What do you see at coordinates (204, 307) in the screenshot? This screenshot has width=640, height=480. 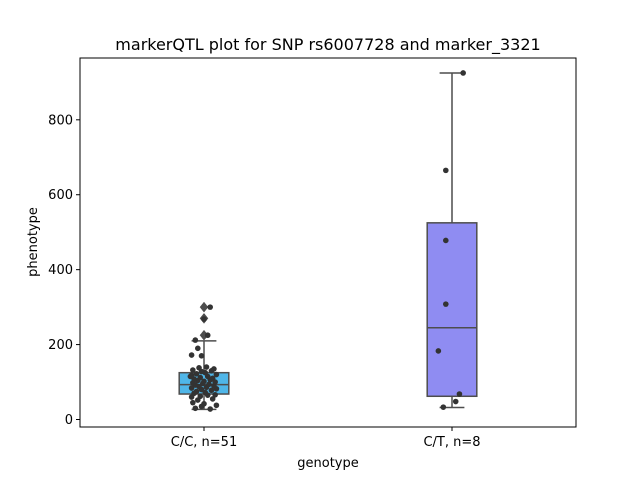 I see `outlier-marker` at bounding box center [204, 307].